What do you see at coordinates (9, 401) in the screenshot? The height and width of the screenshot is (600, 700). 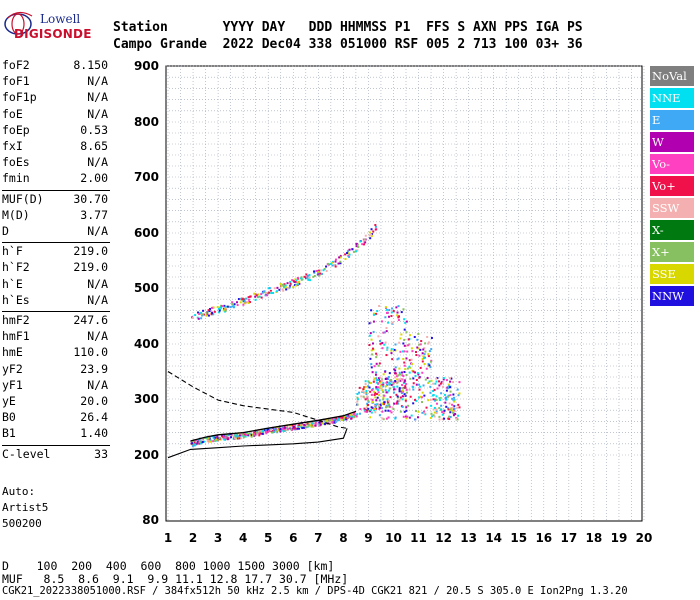 I see `param-name: yE` at bounding box center [9, 401].